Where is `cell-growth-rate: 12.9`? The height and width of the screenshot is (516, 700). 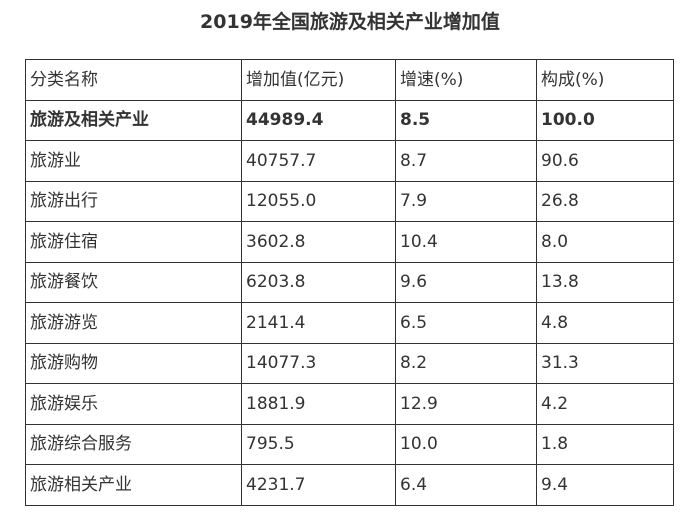 cell-growth-rate: 12.9 is located at coordinates (466, 404).